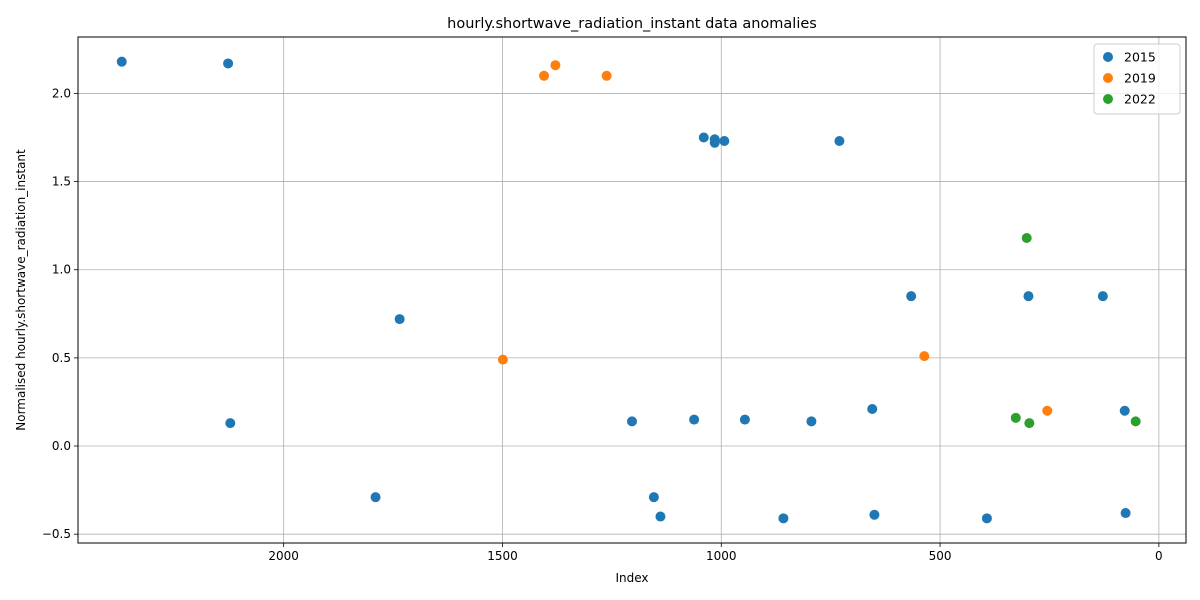 The width and height of the screenshot is (1200, 600). I want to click on series-2022, so click(1075, 330).